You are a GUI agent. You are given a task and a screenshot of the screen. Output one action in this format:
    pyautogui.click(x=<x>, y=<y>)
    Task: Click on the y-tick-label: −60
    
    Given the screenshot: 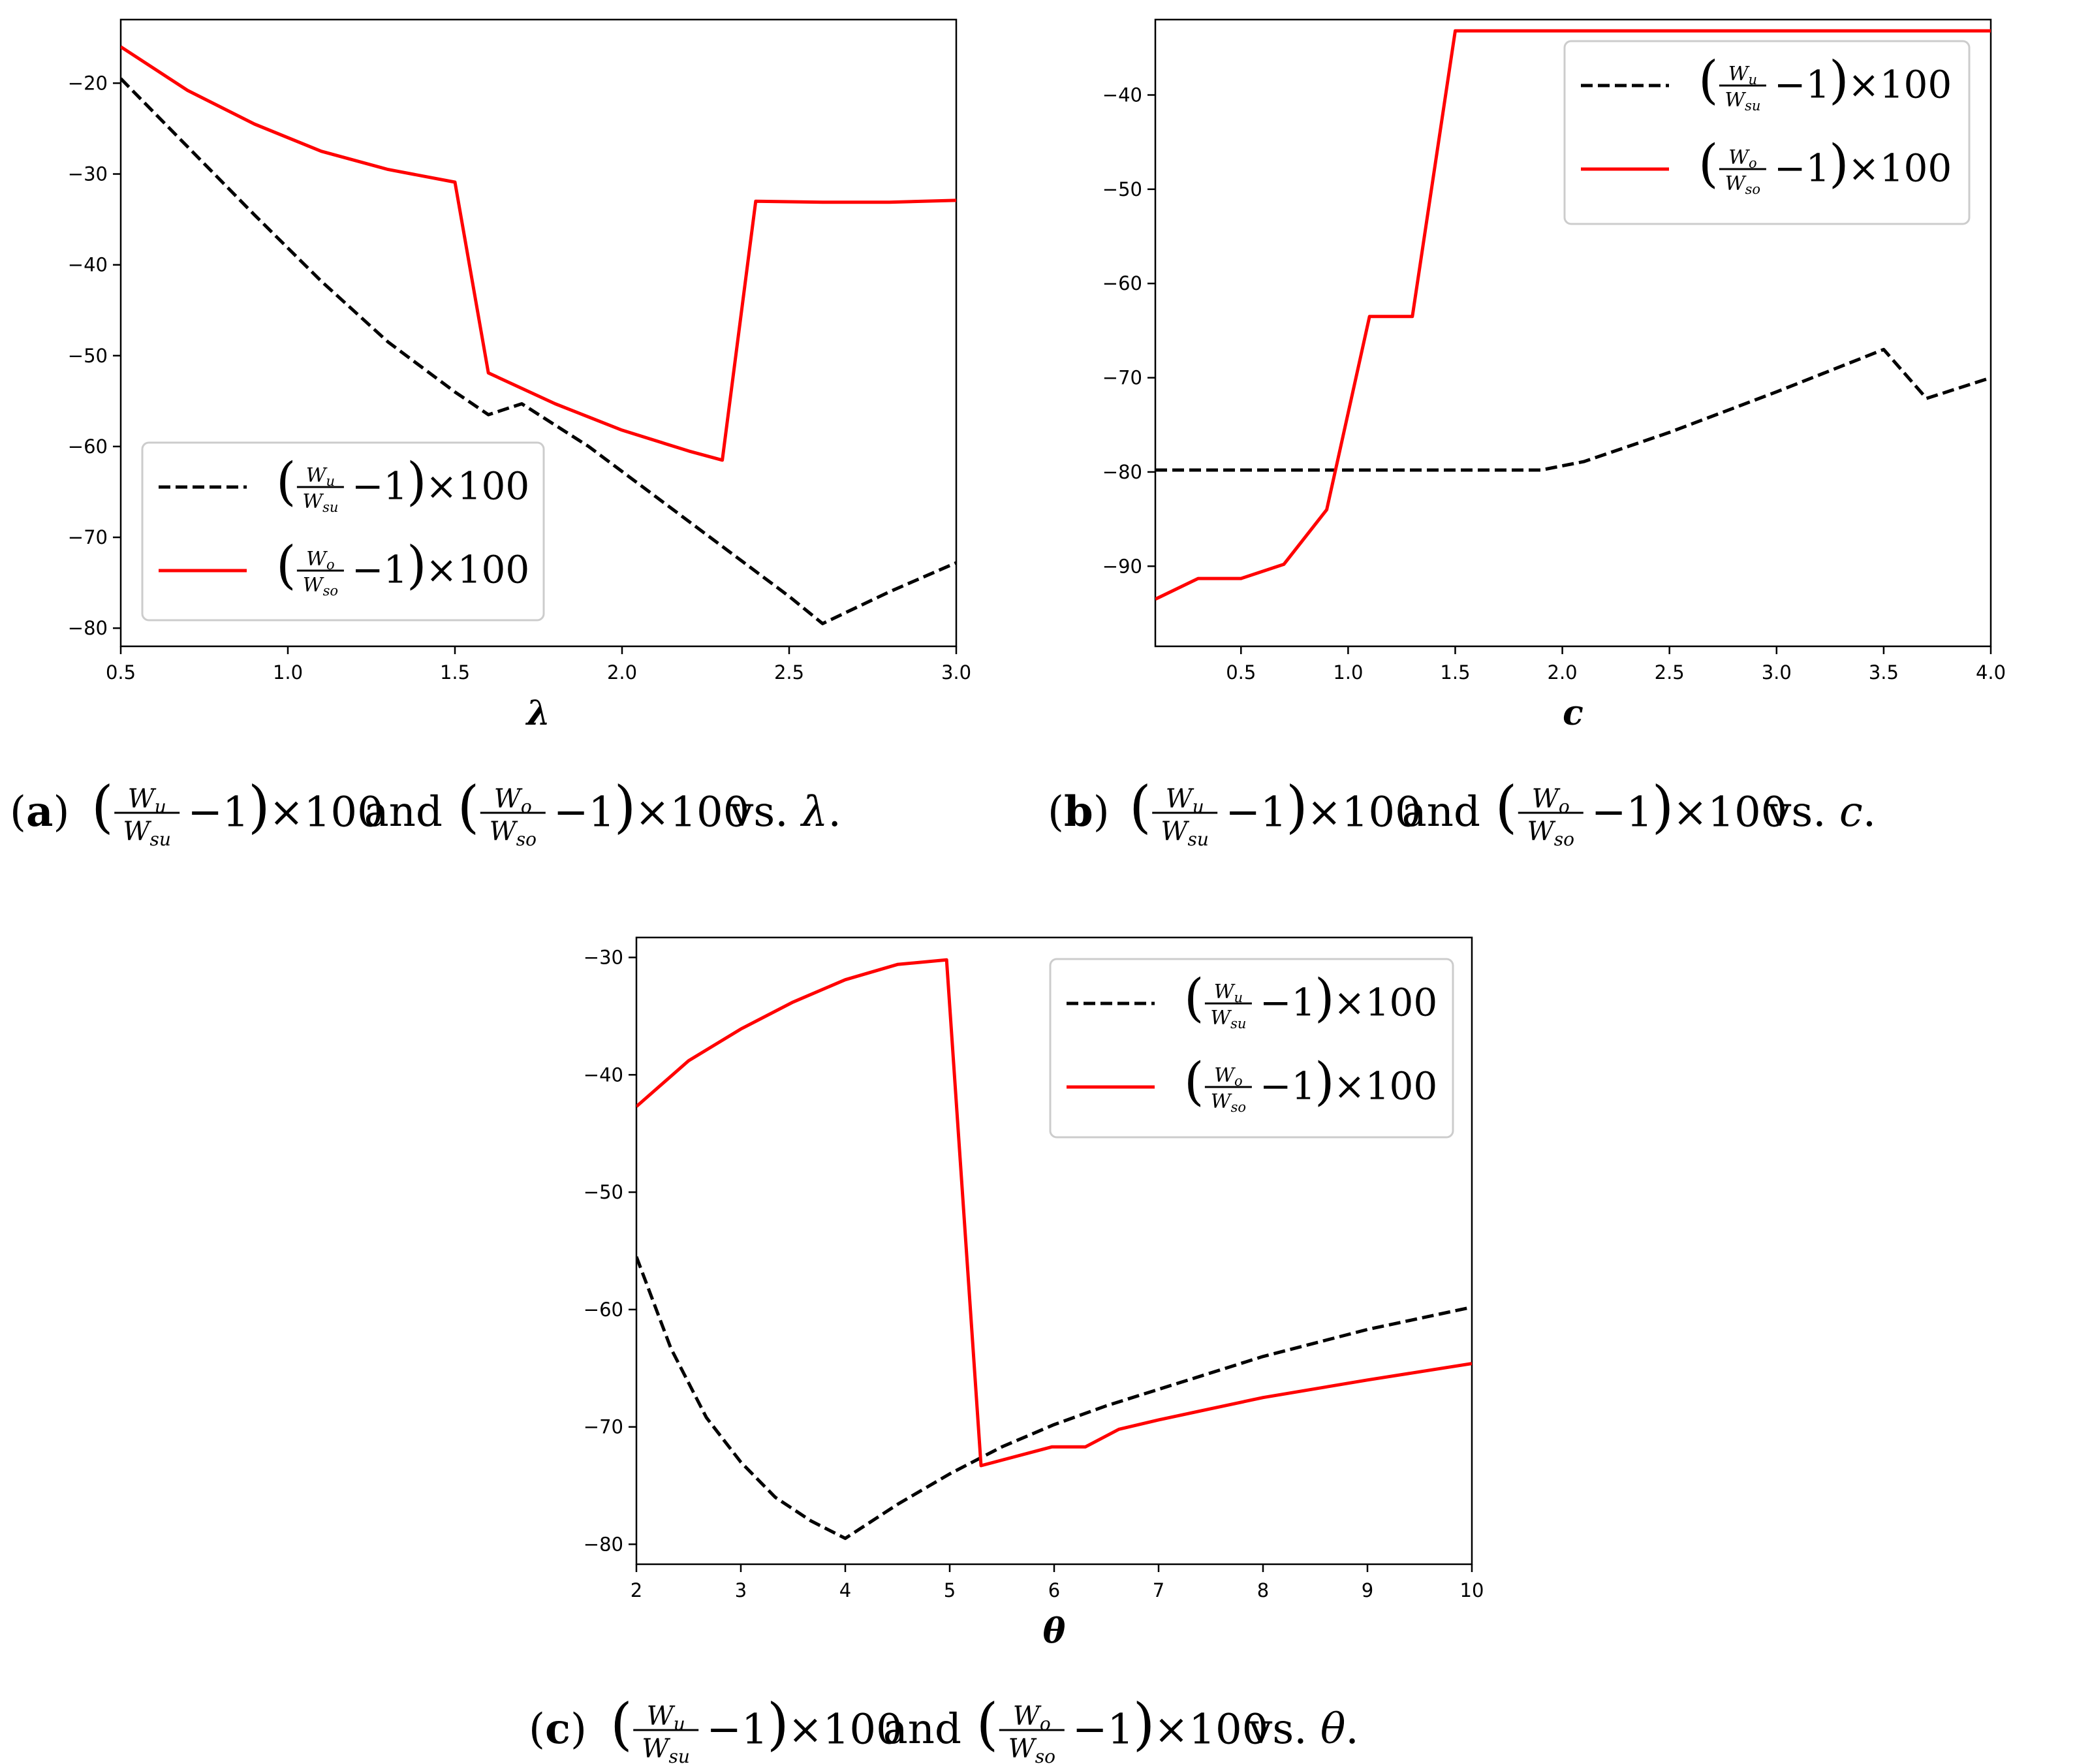 What is the action you would take?
    pyautogui.click(x=1122, y=283)
    